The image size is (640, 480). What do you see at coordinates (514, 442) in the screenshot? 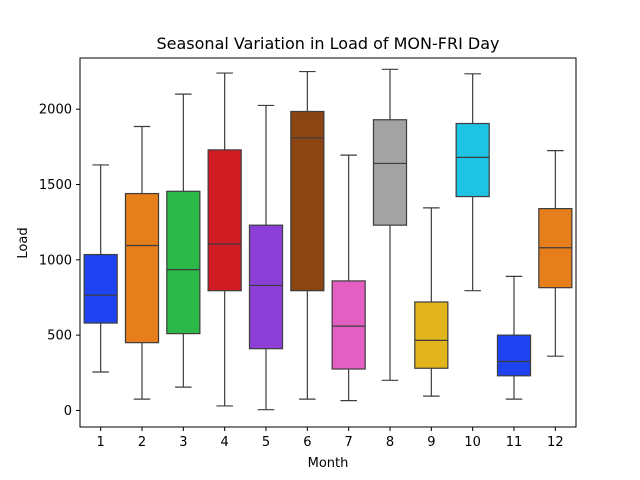
I see `x-tick-label: 11` at bounding box center [514, 442].